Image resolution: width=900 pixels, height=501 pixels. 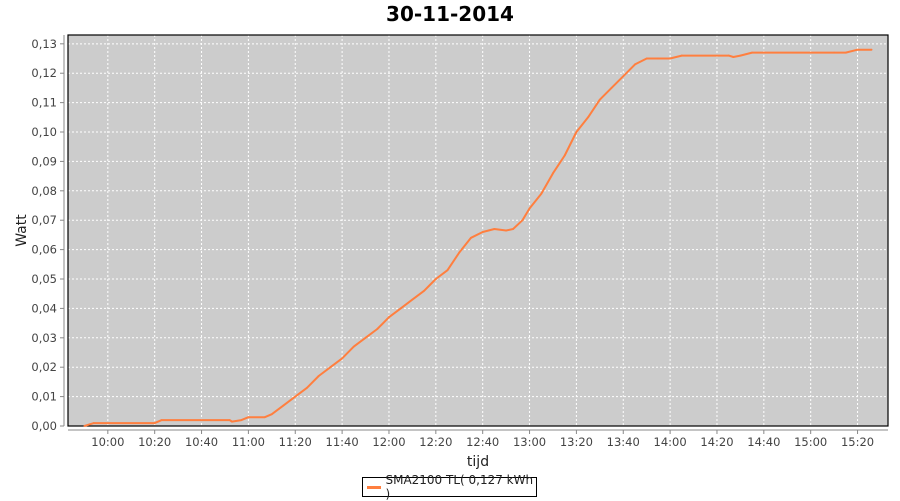 What do you see at coordinates (248, 442) in the screenshot?
I see `x-tick-label: 11:00` at bounding box center [248, 442].